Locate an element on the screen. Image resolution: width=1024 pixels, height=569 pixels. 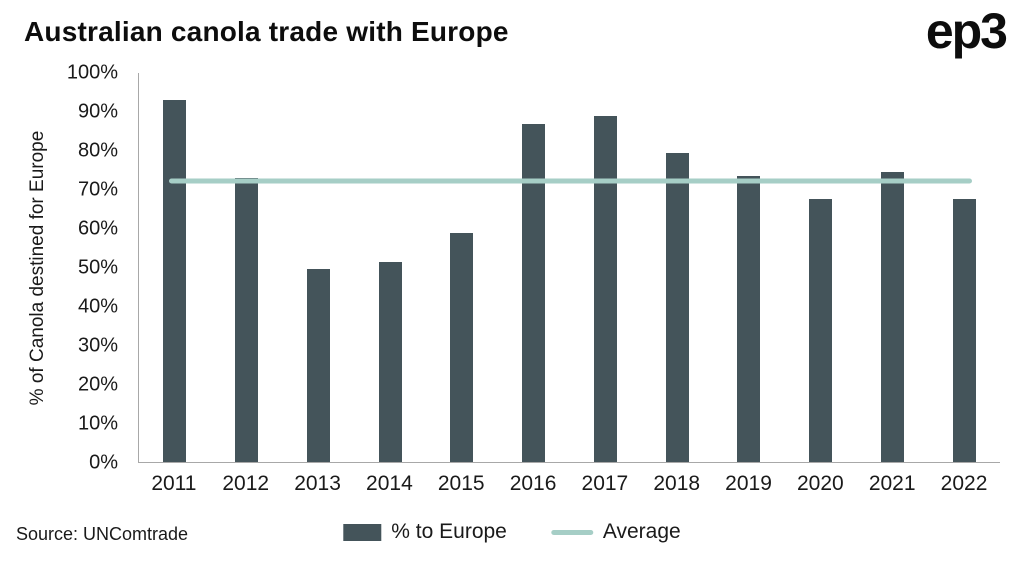
bar-2017 is located at coordinates (605, 288).